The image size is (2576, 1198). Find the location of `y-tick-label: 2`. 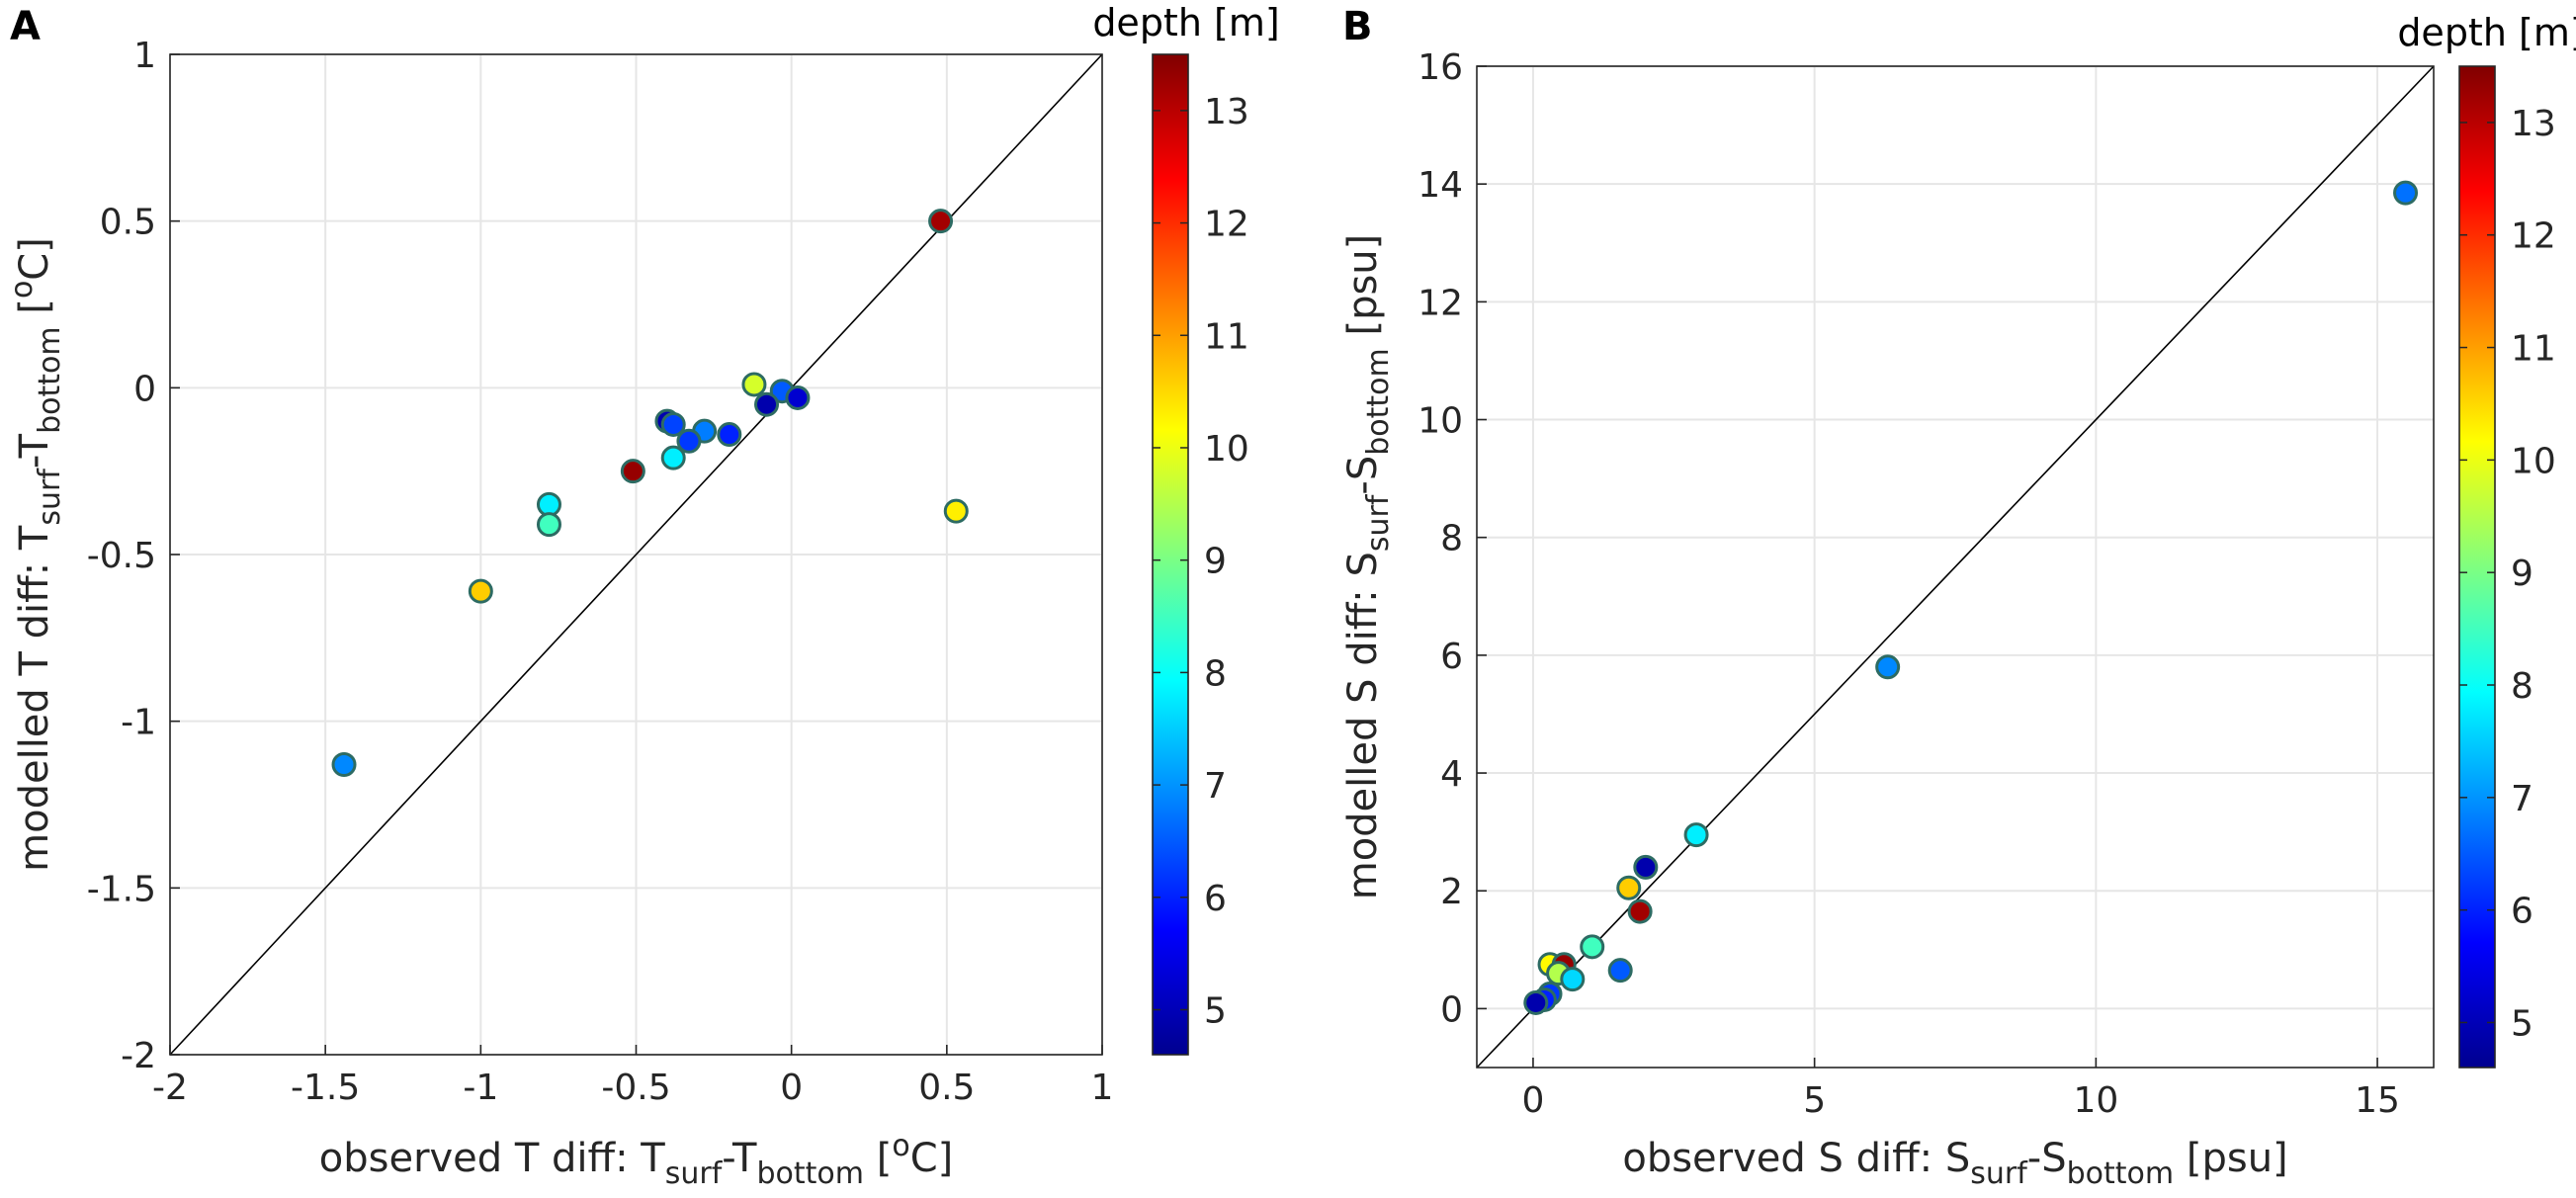

y-tick-label: 2 is located at coordinates (1451, 892).